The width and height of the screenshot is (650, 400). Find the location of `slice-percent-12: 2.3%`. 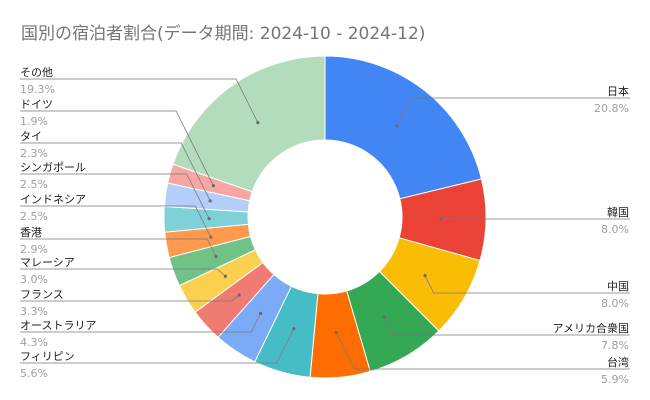

slice-percent-12: 2.3% is located at coordinates (34, 153).